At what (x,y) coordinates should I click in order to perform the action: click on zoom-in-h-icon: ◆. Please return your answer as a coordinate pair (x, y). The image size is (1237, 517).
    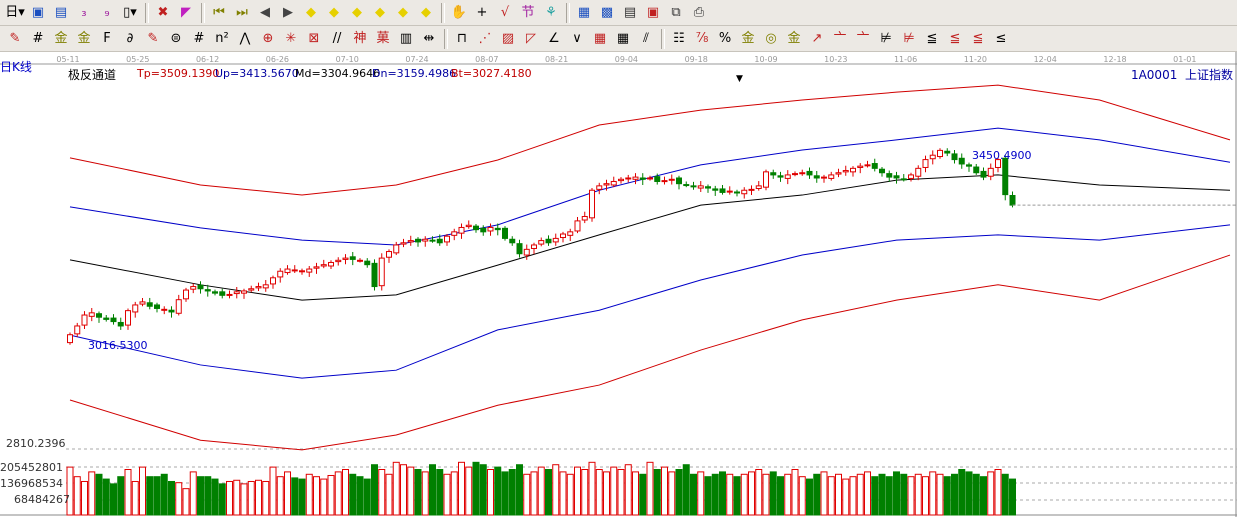
    Looking at the image, I should click on (357, 12).